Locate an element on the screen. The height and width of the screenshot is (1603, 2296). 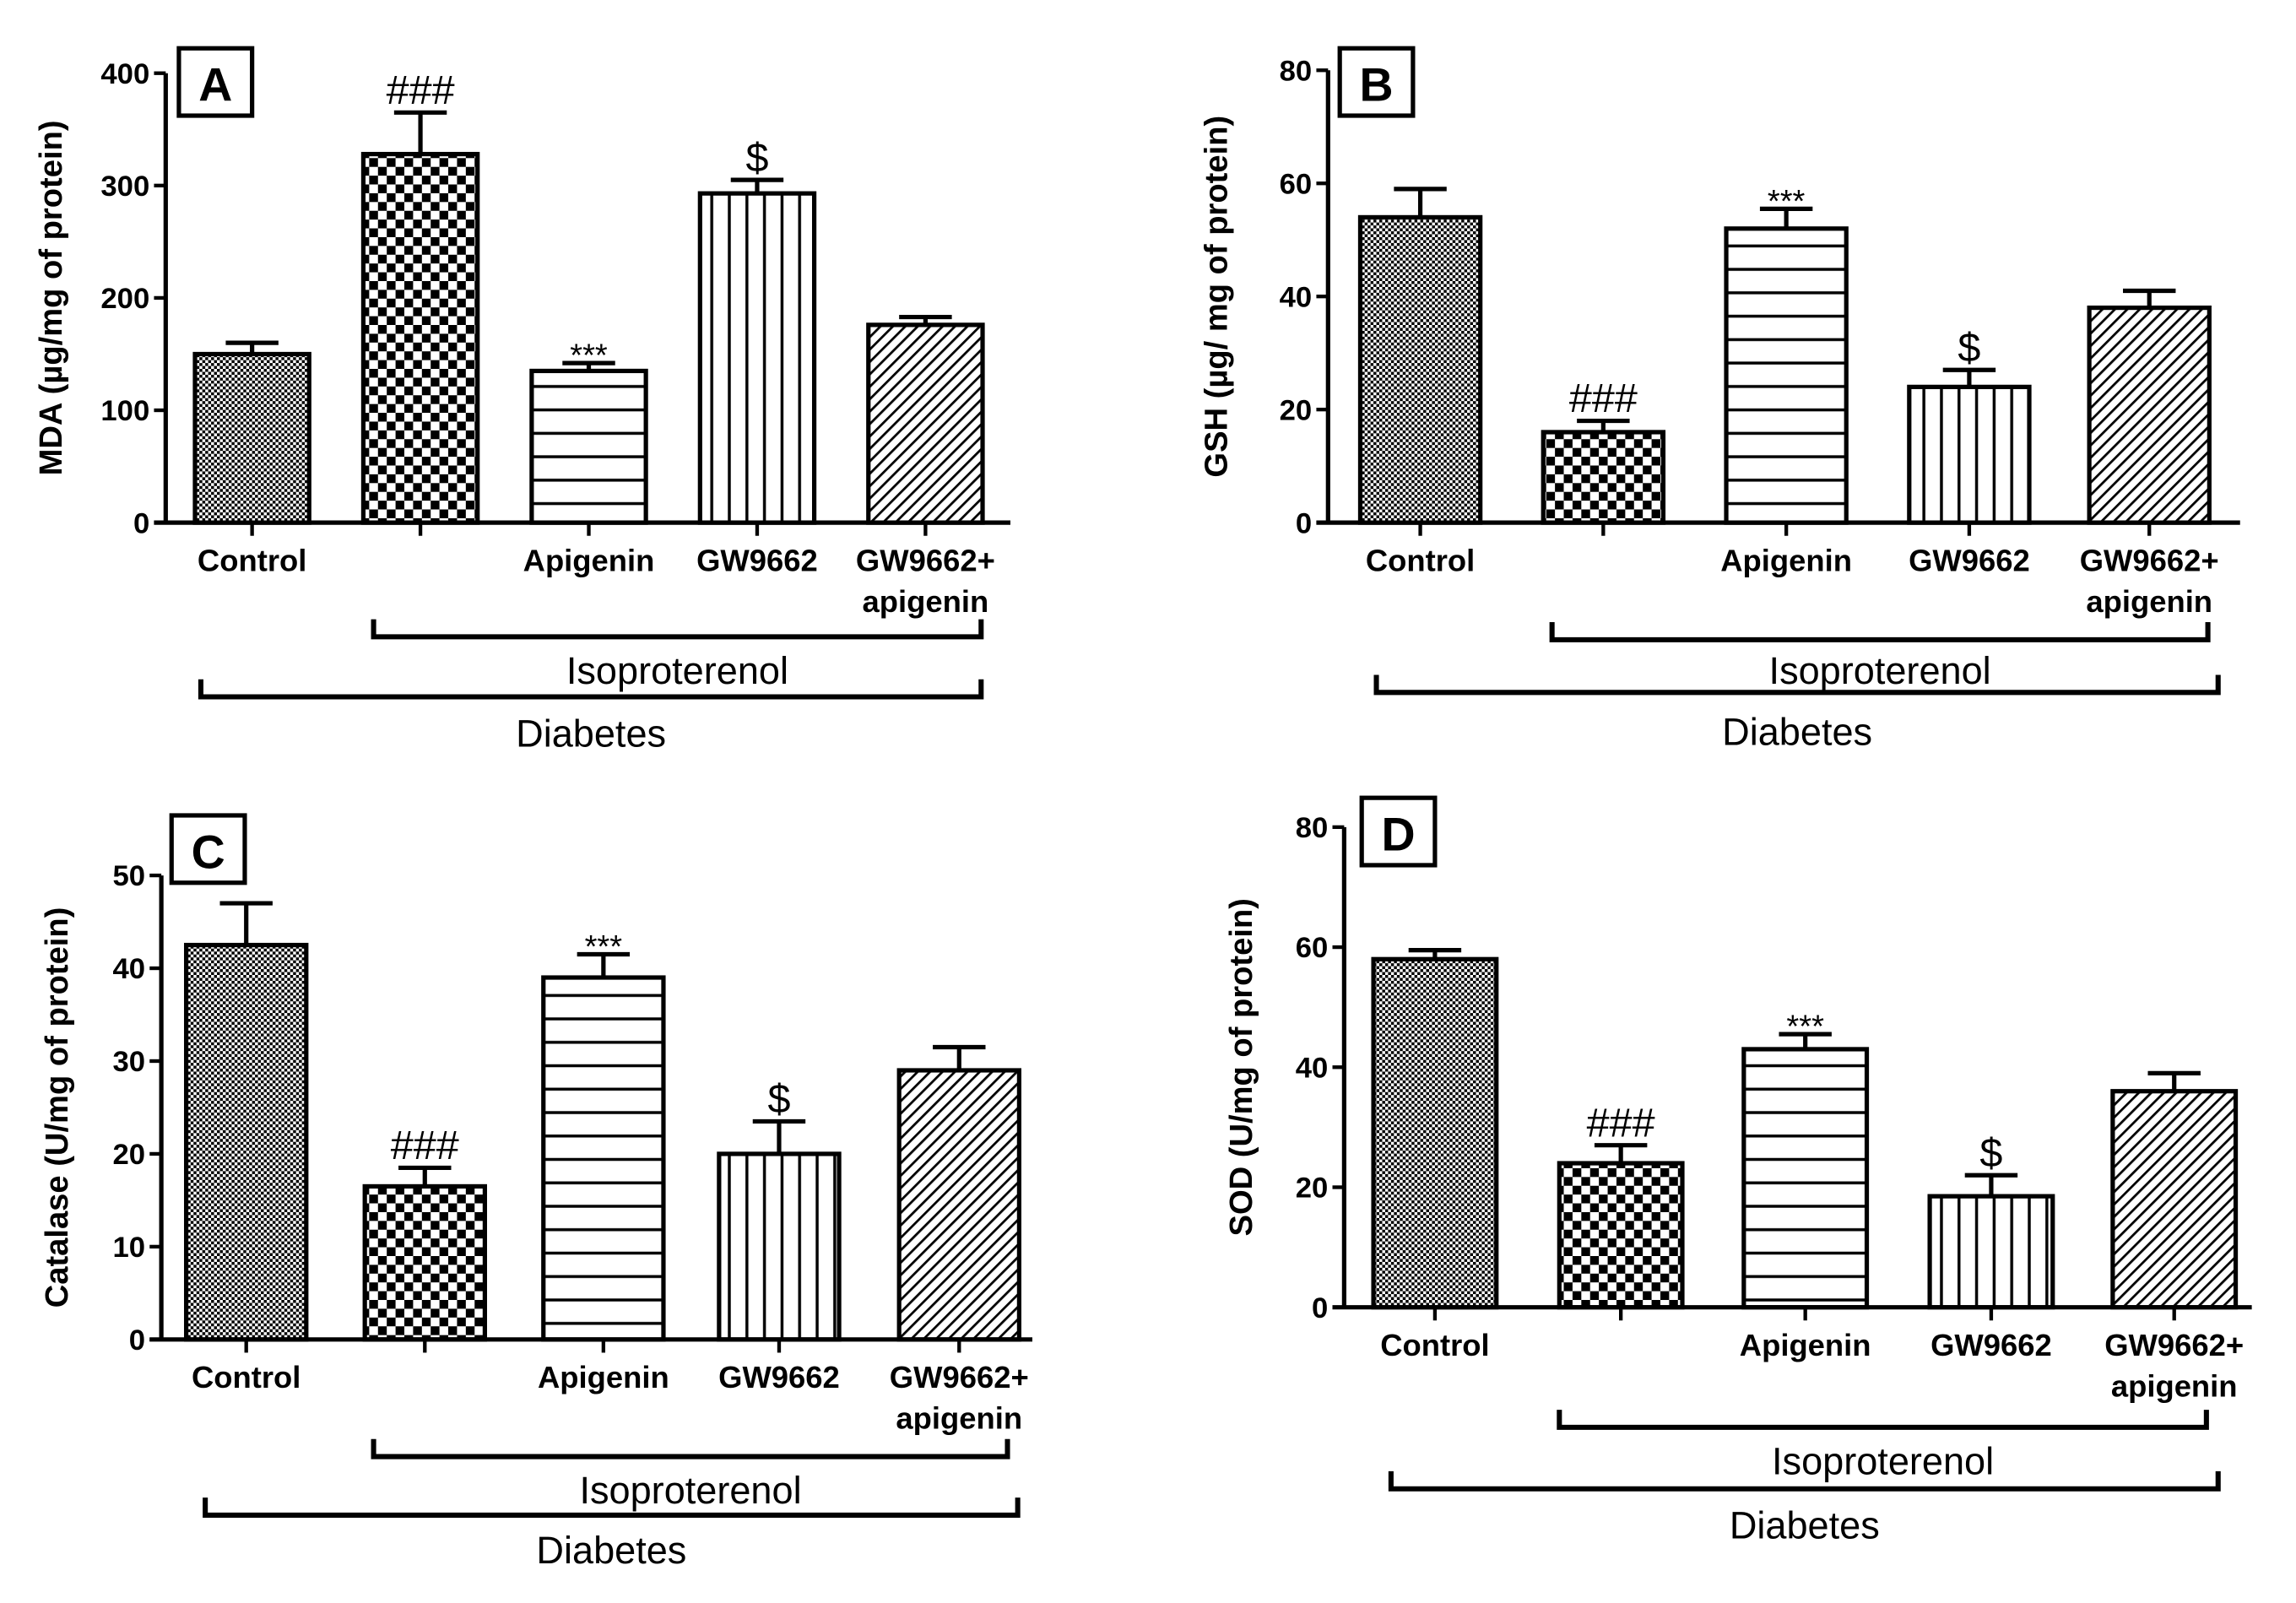
panel-letter: D is located at coordinates (1399, 835).